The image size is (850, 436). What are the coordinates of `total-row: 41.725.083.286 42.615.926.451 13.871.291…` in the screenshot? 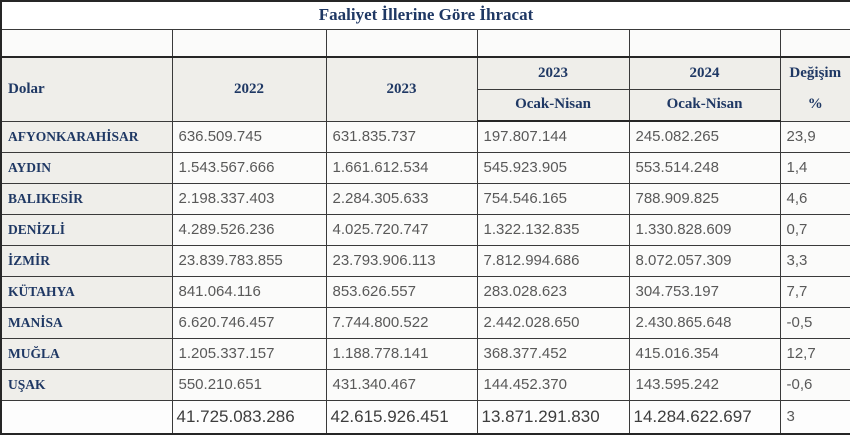 It's located at (425, 417).